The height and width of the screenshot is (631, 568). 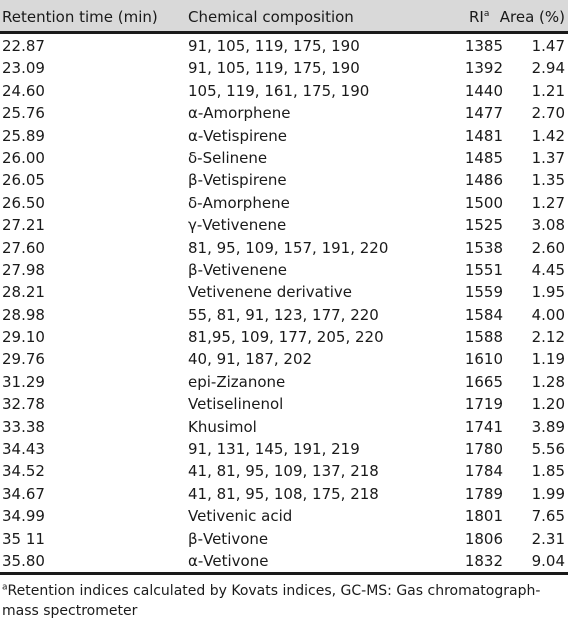 I want to click on table-row: 35 11 β-Vetivone 1806 2.31, so click(x=284, y=538).